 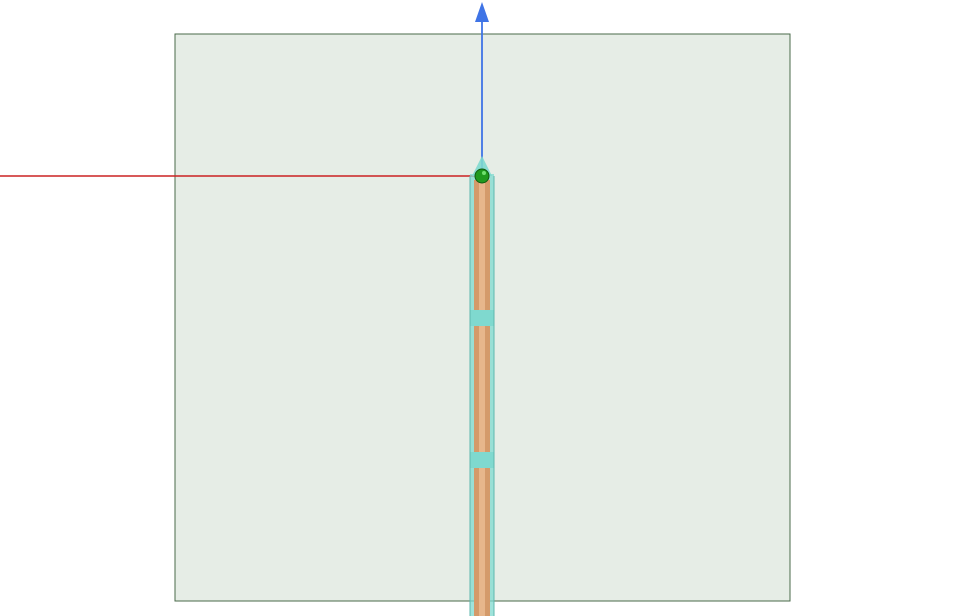 I want to click on probe-shaft, so click(x=482, y=386).